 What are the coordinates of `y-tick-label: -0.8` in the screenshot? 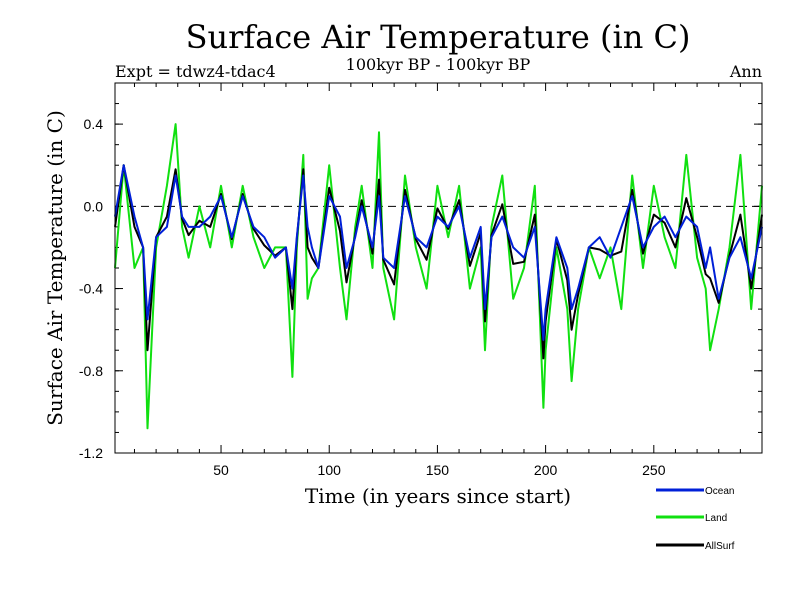 It's located at (91, 371).